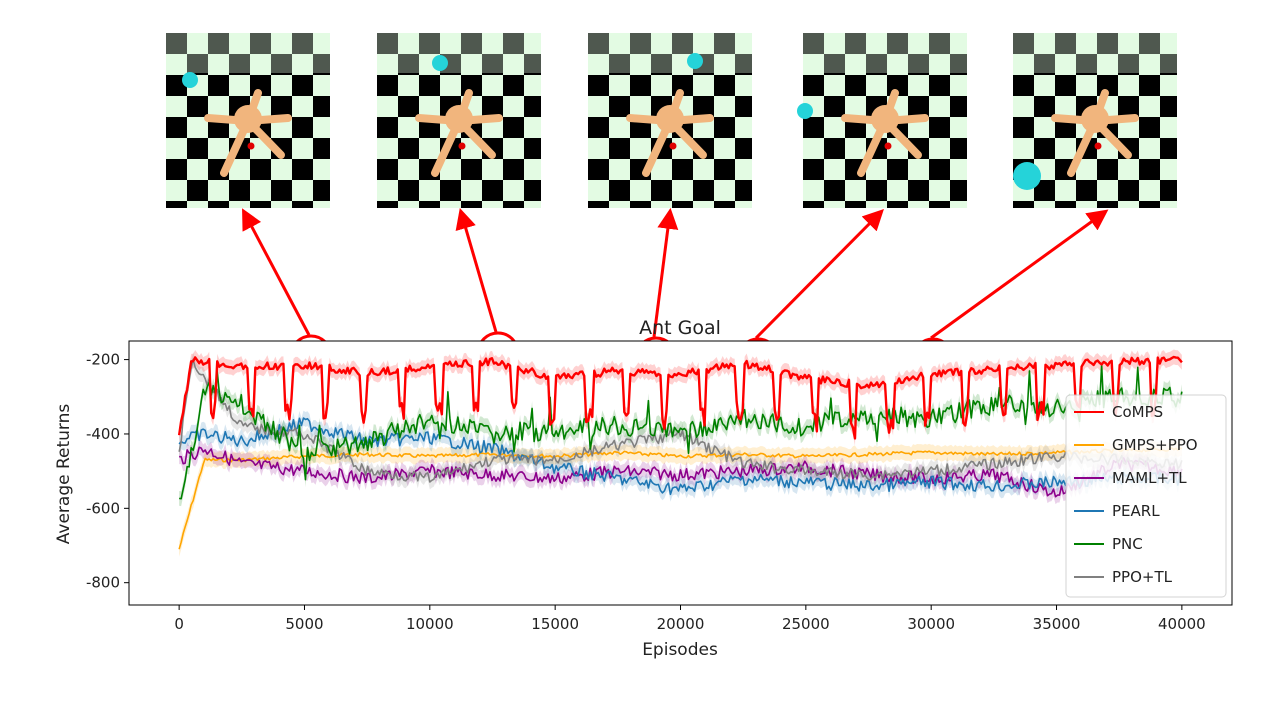 This screenshot has height=720, width=1280. What do you see at coordinates (103, 583) in the screenshot?
I see `y-tick-label: -800` at bounding box center [103, 583].